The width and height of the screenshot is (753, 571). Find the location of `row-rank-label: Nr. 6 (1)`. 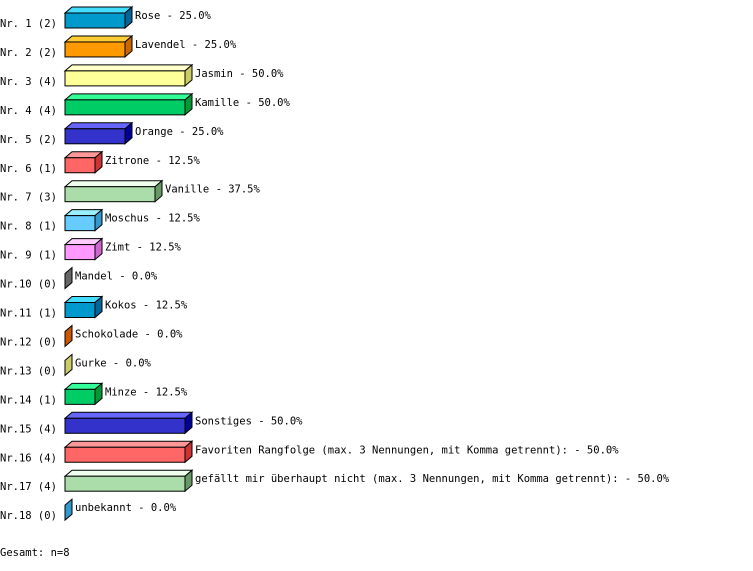

row-rank-label: Nr. 6 (1) is located at coordinates (28, 169).